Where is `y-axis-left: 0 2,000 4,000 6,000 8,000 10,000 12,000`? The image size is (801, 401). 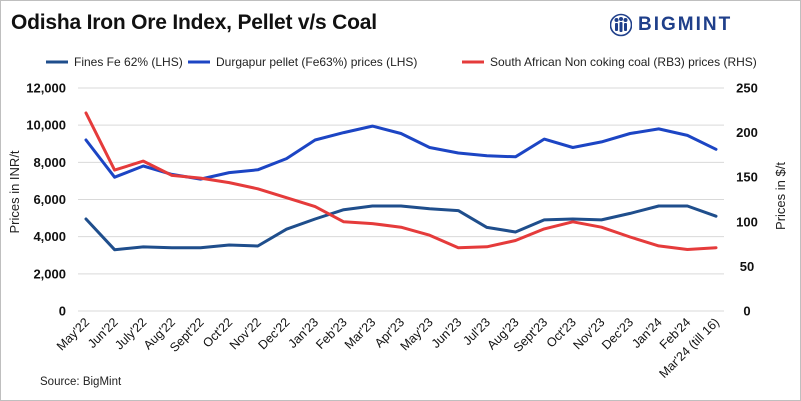 y-axis-left: 0 2,000 4,000 6,000 8,000 10,000 12,000 is located at coordinates (46, 200).